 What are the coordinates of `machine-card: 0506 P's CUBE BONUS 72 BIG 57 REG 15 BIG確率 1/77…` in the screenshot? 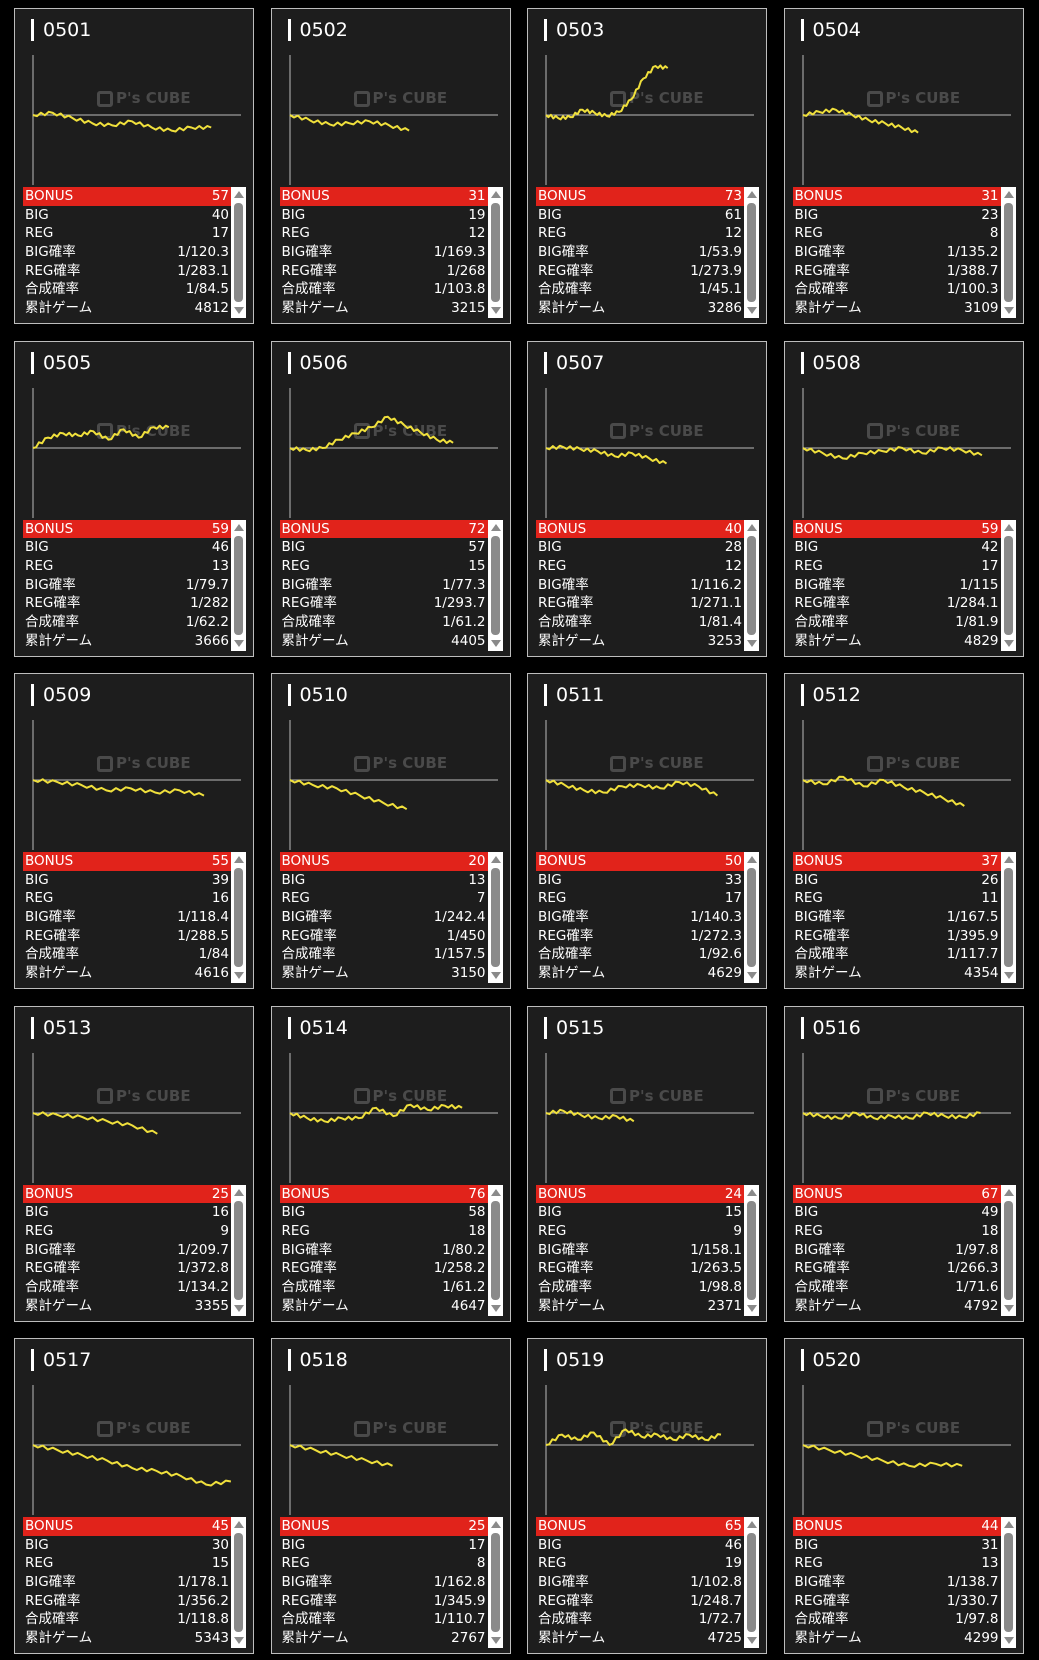 It's located at (390, 498).